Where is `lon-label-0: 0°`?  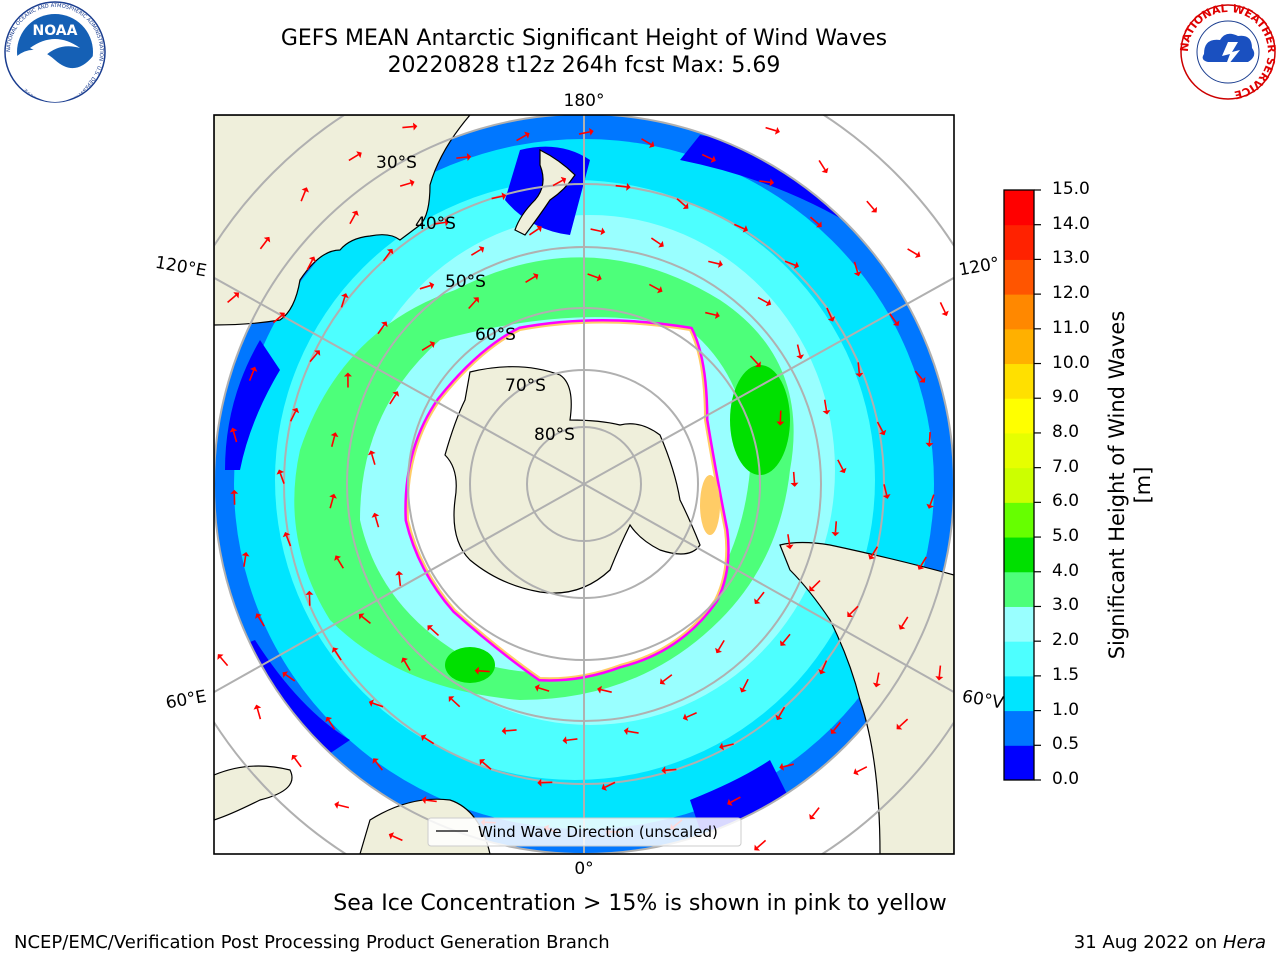 lon-label-0: 0° is located at coordinates (583, 869).